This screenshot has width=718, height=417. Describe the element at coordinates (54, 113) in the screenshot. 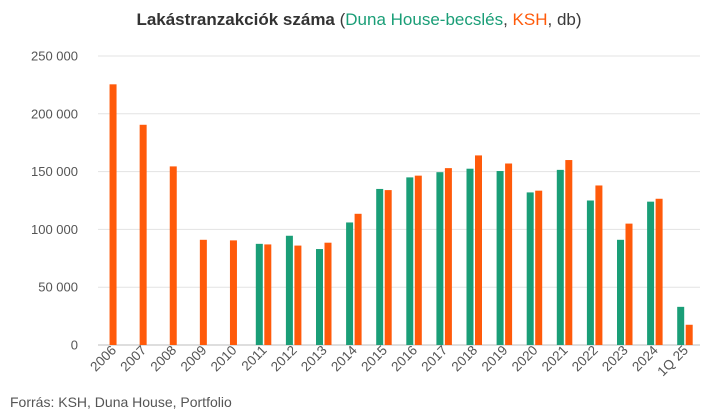

I see `y-tick-label: 200 000` at that location.